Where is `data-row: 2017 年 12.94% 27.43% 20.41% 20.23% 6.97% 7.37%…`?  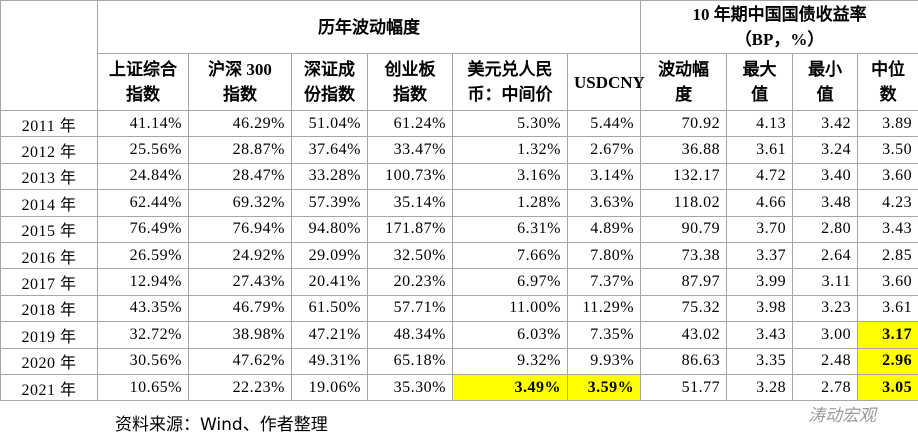 data-row: 2017 年 12.94% 27.43% 20.41% 20.23% 6.97% 7.37%… is located at coordinates (459, 282).